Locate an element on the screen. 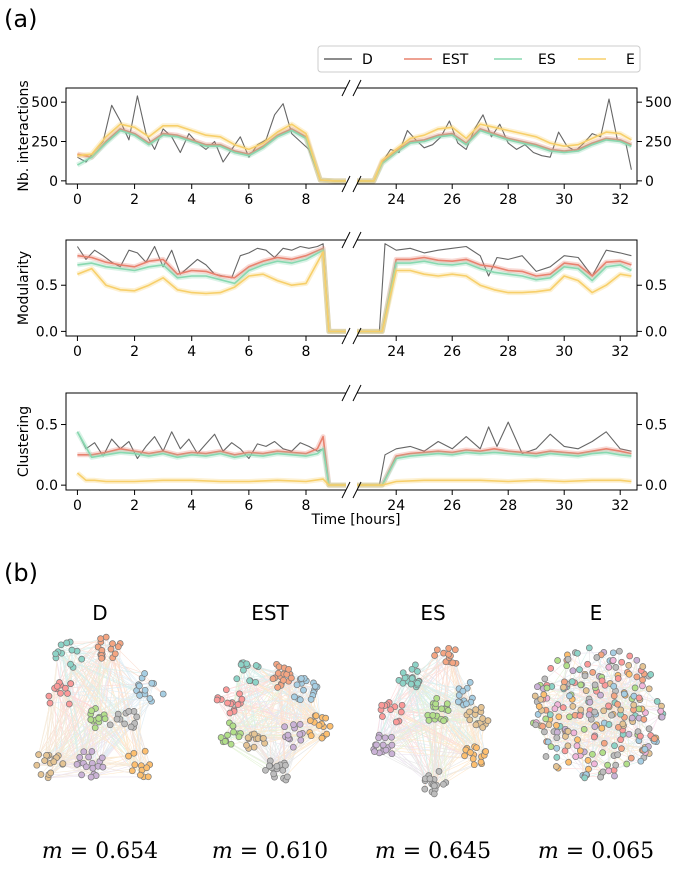 This screenshot has width=680, height=871. series-line-es-r is located at coordinates (494, 155).